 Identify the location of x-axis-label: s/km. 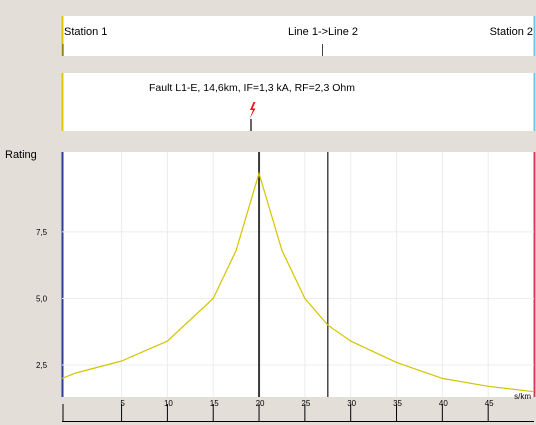
(522, 396).